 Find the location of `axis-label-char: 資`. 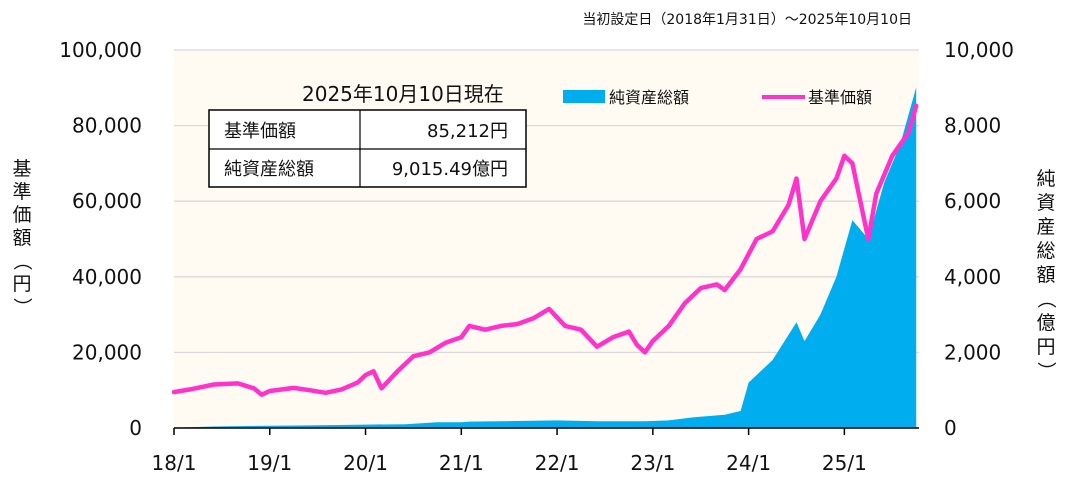

axis-label-char: 資 is located at coordinates (1045, 203).